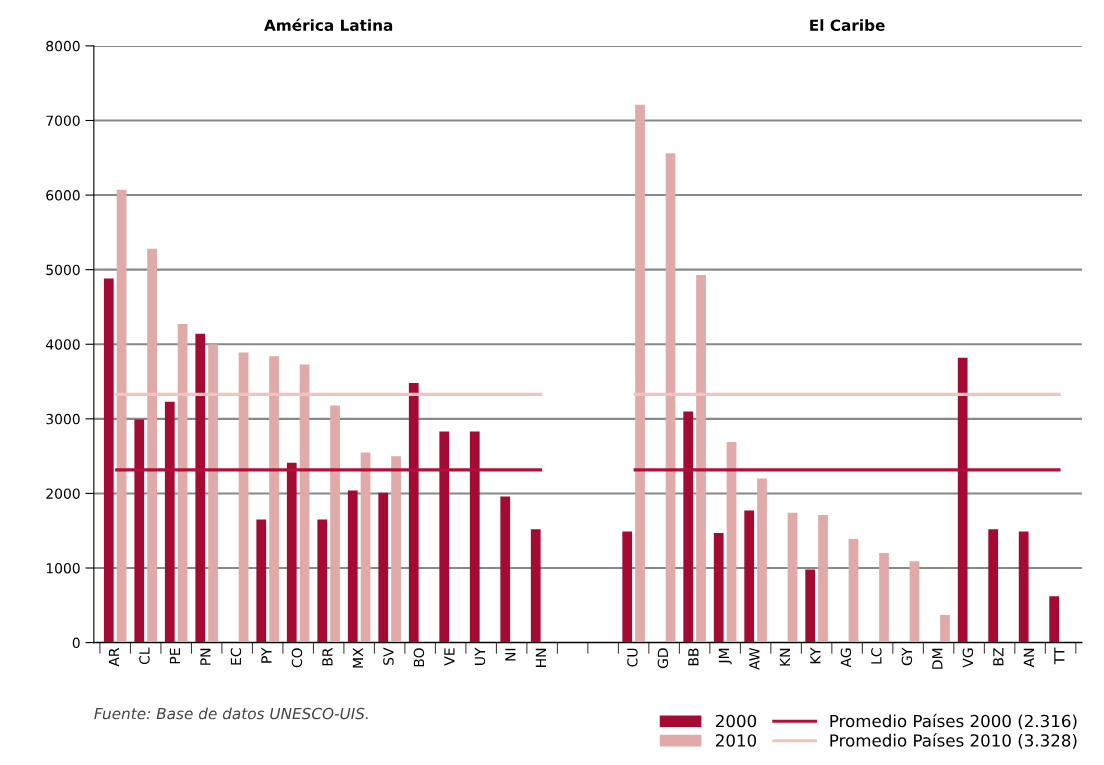 This screenshot has height=765, width=1104. Describe the element at coordinates (1028, 658) in the screenshot. I see `x-tick-label: AN` at that location.